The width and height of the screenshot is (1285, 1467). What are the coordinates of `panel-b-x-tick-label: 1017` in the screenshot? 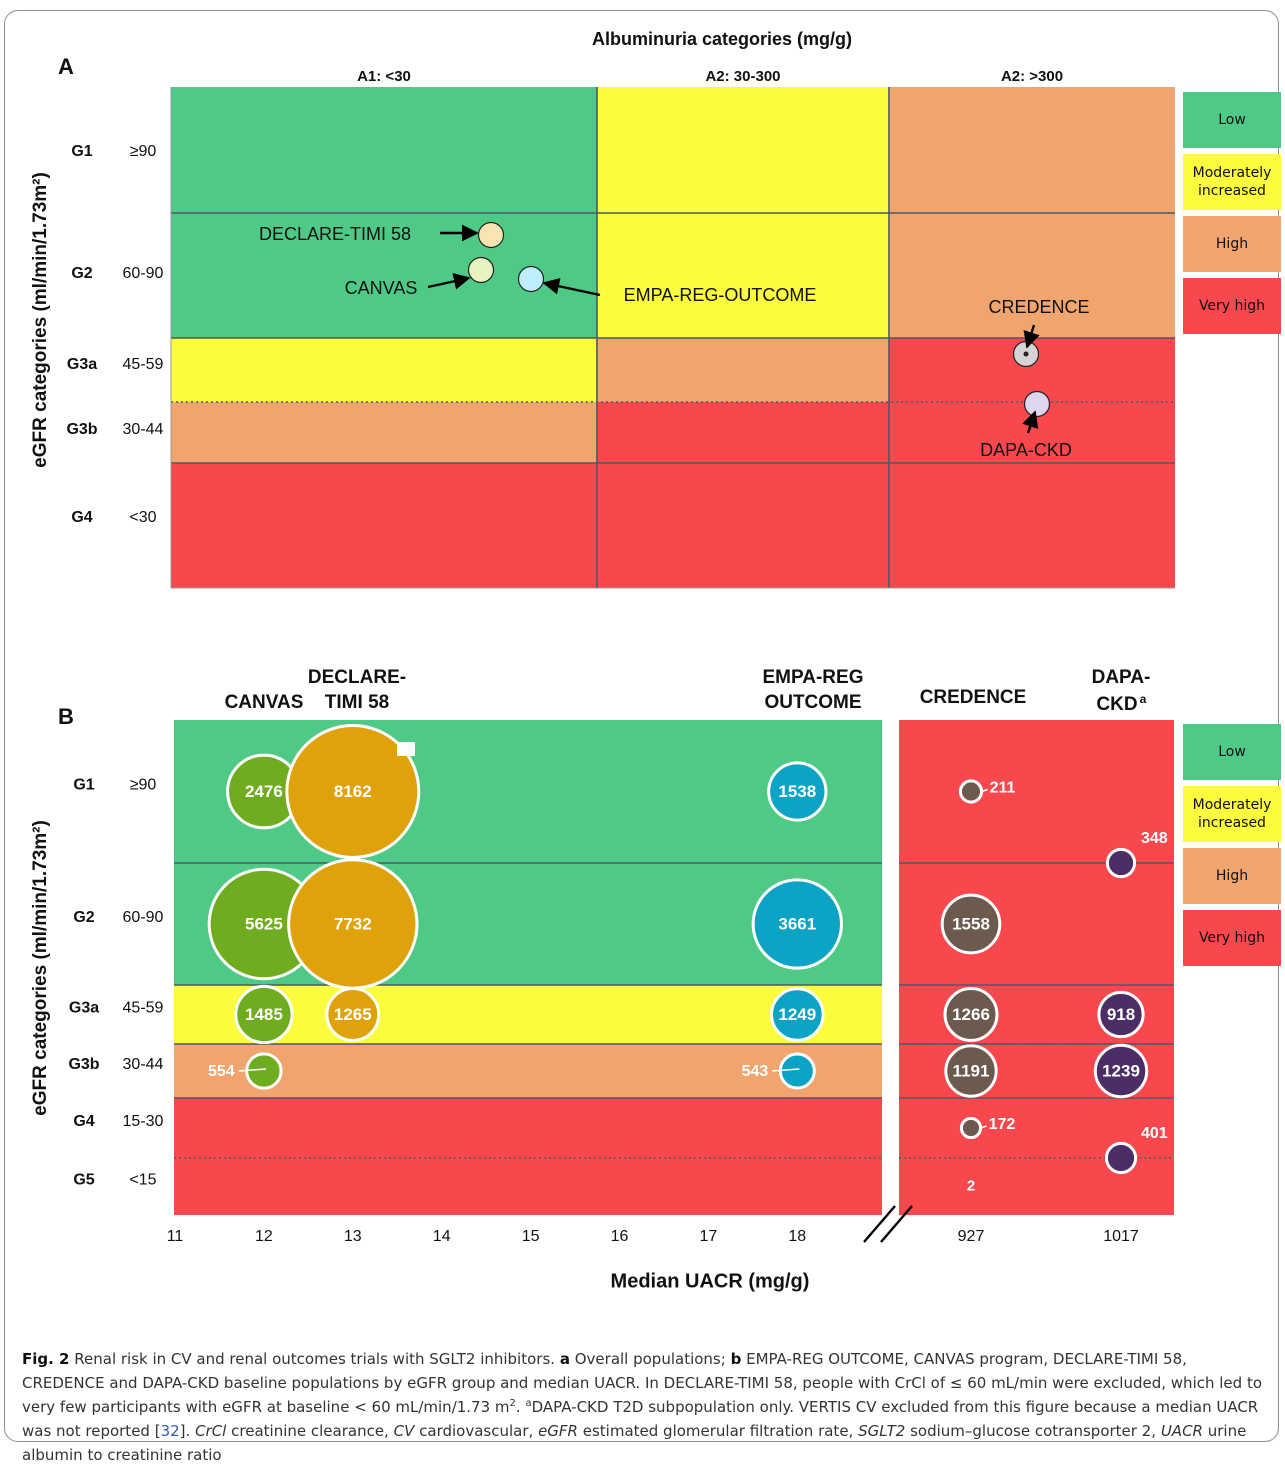 It's located at (1121, 1236).